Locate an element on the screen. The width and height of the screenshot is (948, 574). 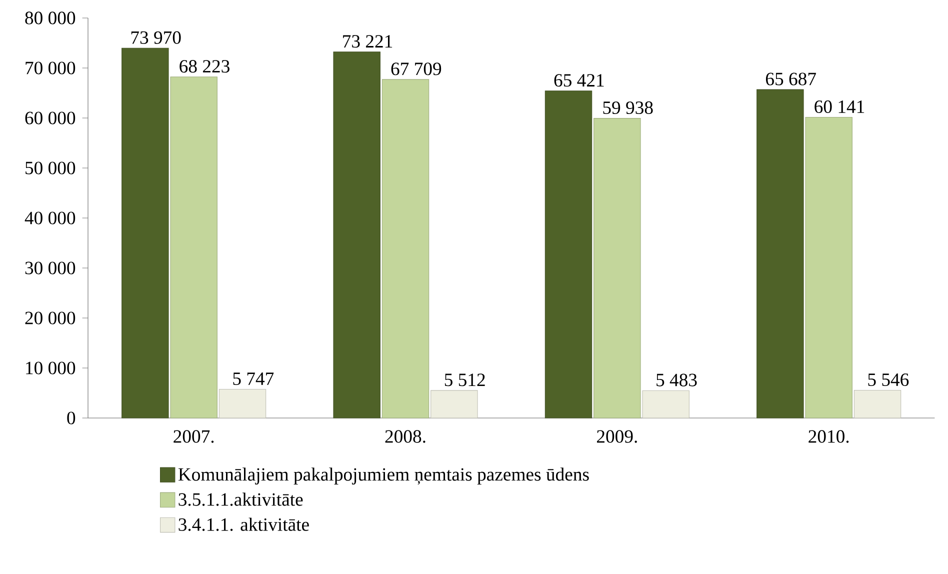
data-label: 59 938 is located at coordinates (628, 107).